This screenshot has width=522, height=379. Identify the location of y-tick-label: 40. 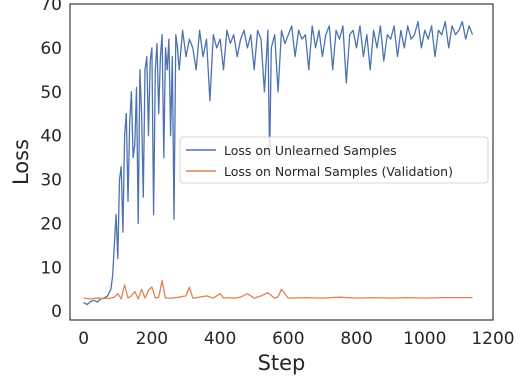
(51, 137).